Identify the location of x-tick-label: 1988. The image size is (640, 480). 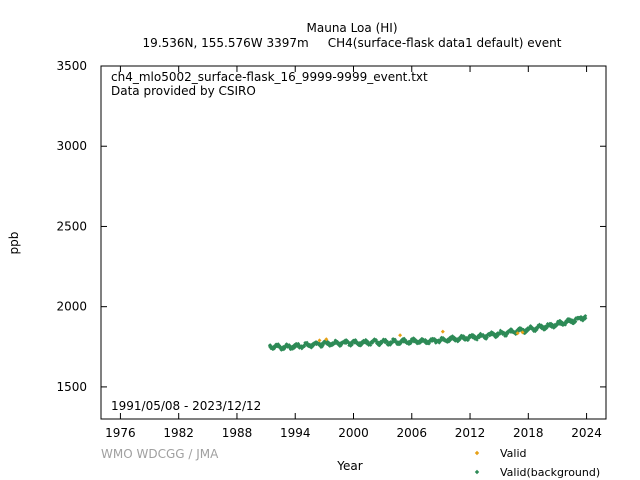
(237, 433).